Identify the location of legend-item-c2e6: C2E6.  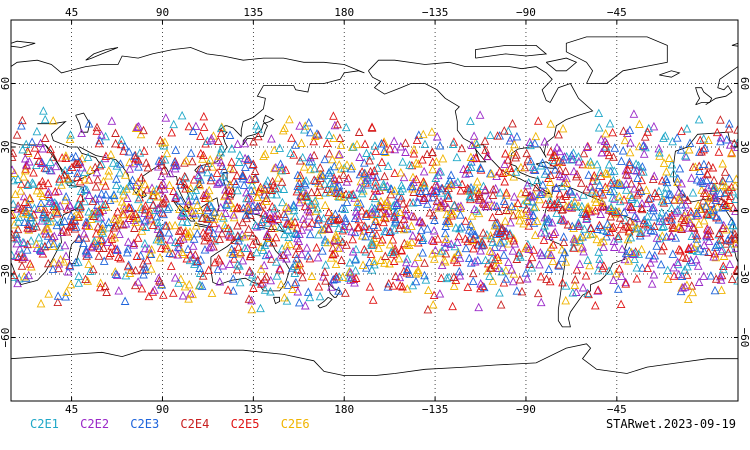
(295, 424).